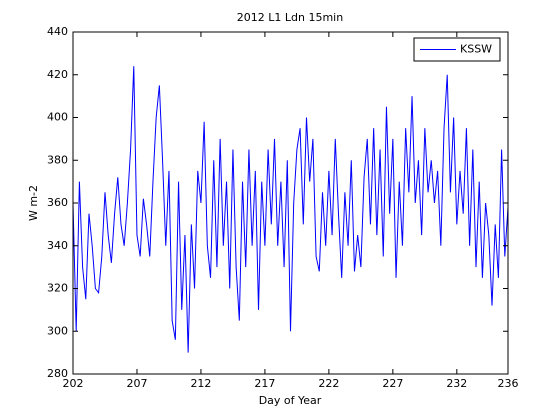 This screenshot has width=560, height=420. I want to click on x-tick-label: 232, so click(456, 383).